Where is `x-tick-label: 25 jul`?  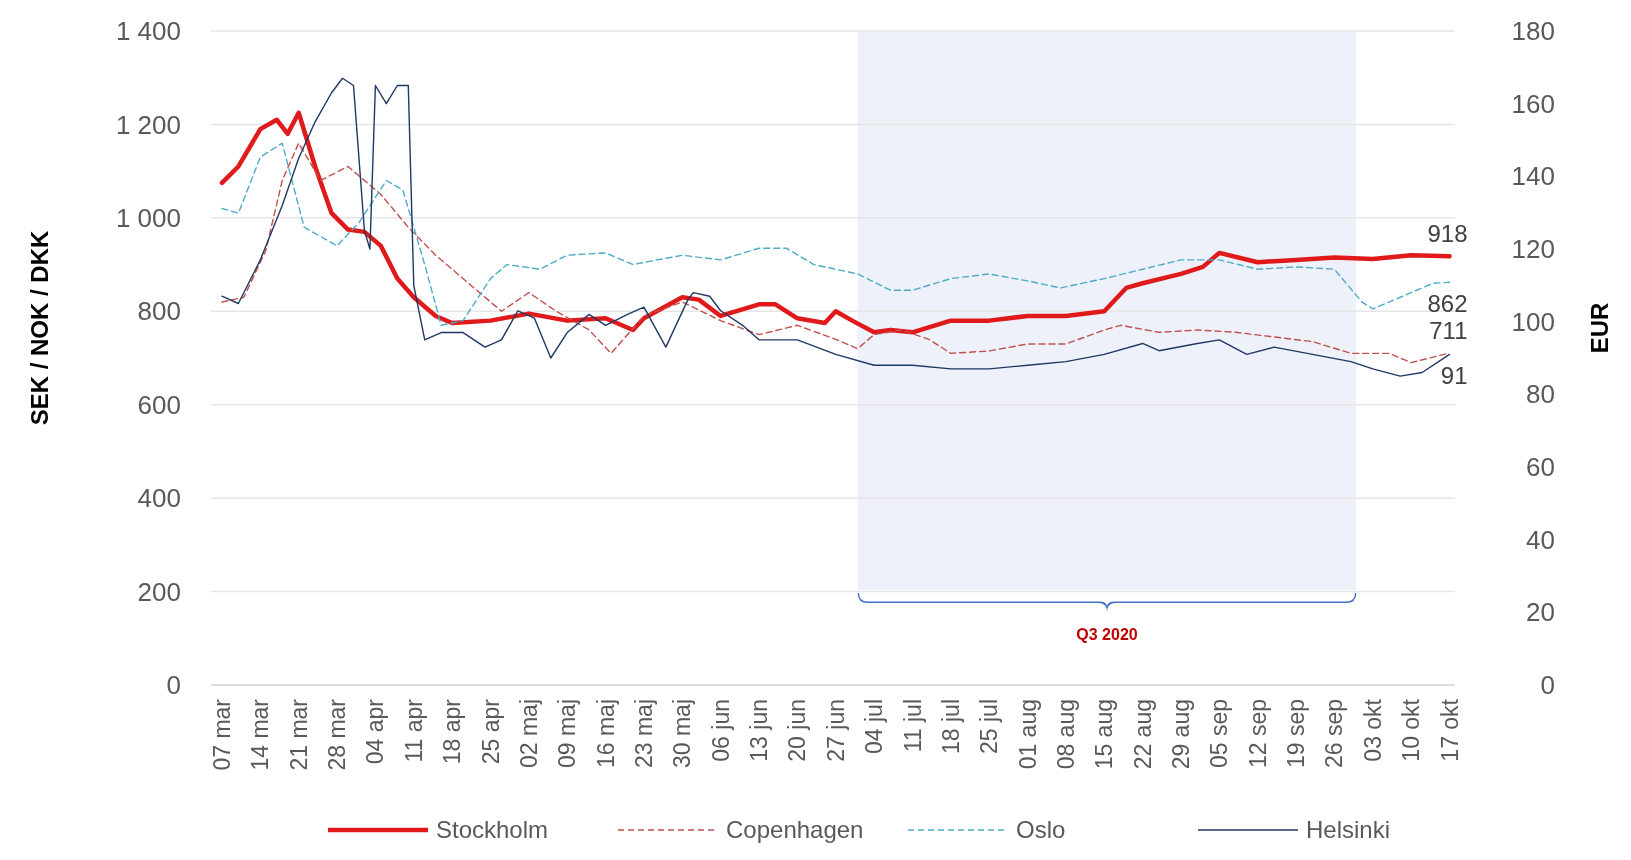 x-tick-label: 25 jul is located at coordinates (989, 726).